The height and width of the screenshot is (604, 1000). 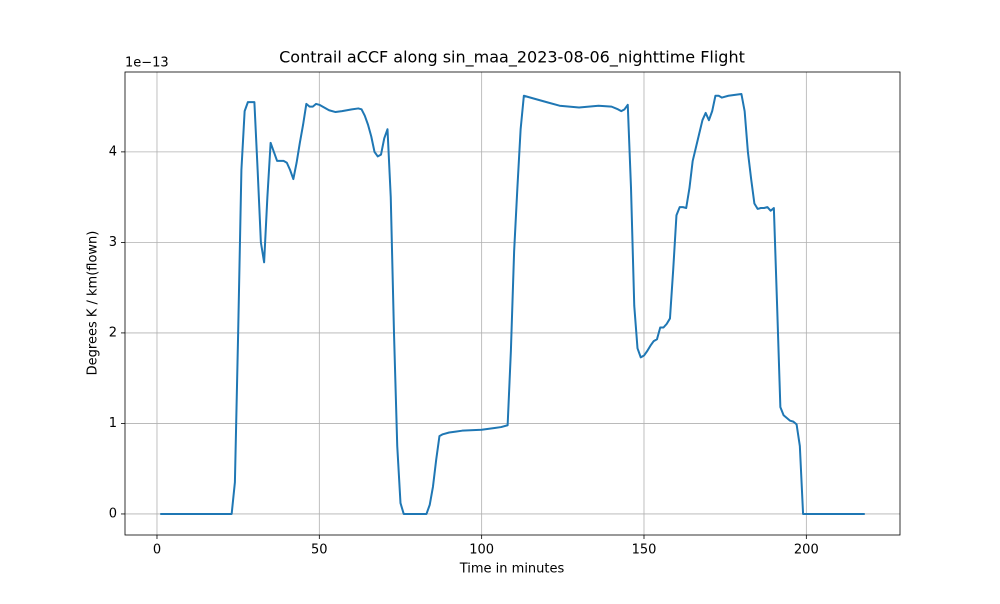 What do you see at coordinates (113, 242) in the screenshot?
I see `y-tick-label: 3` at bounding box center [113, 242].